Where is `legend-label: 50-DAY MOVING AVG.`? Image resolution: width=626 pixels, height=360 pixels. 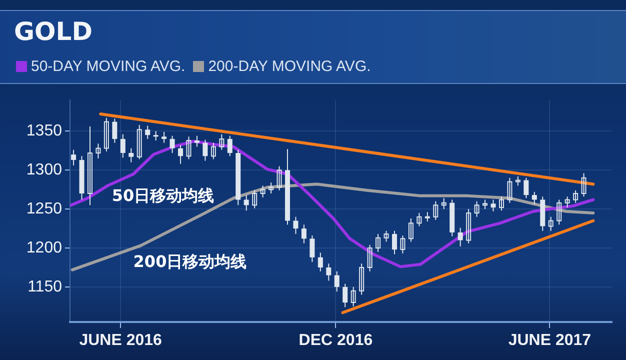
legend-label: 50-DAY MOVING AVG. is located at coordinates (108, 66).